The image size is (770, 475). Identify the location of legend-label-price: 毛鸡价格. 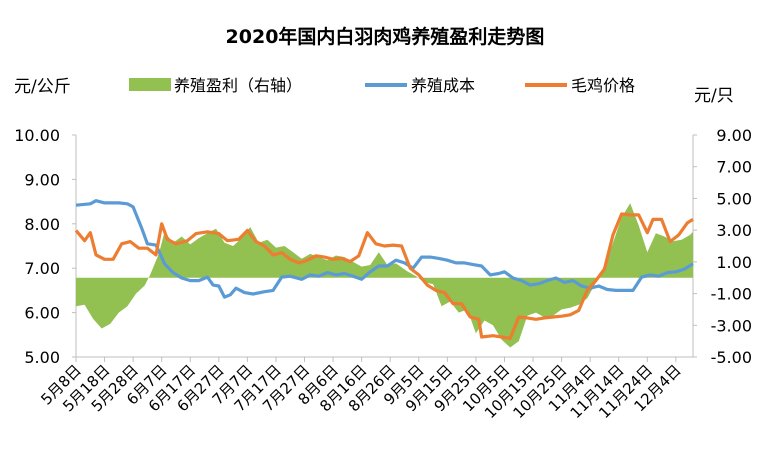
(603, 85).